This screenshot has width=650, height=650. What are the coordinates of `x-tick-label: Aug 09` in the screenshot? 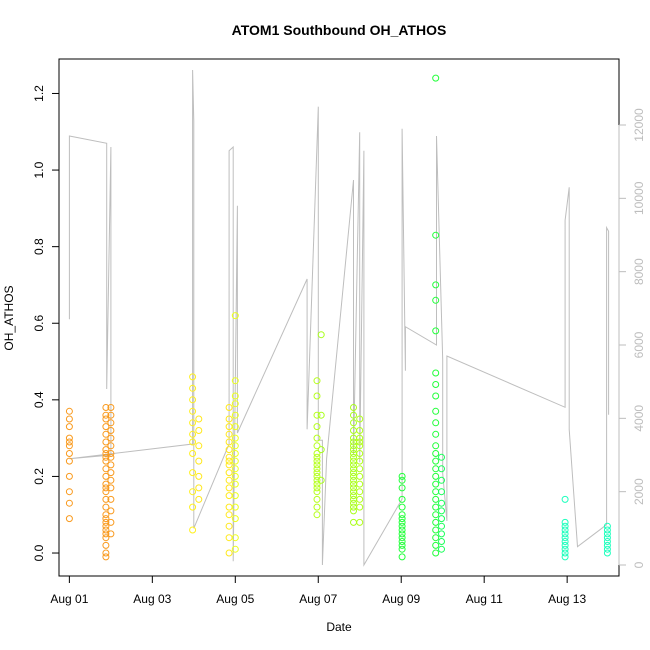 It's located at (401, 599).